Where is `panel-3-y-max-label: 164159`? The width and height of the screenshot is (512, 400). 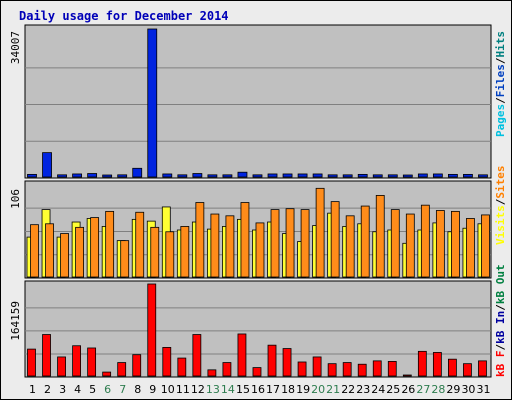
panel-3-y-max-label: 164159 is located at coordinates (15, 321).